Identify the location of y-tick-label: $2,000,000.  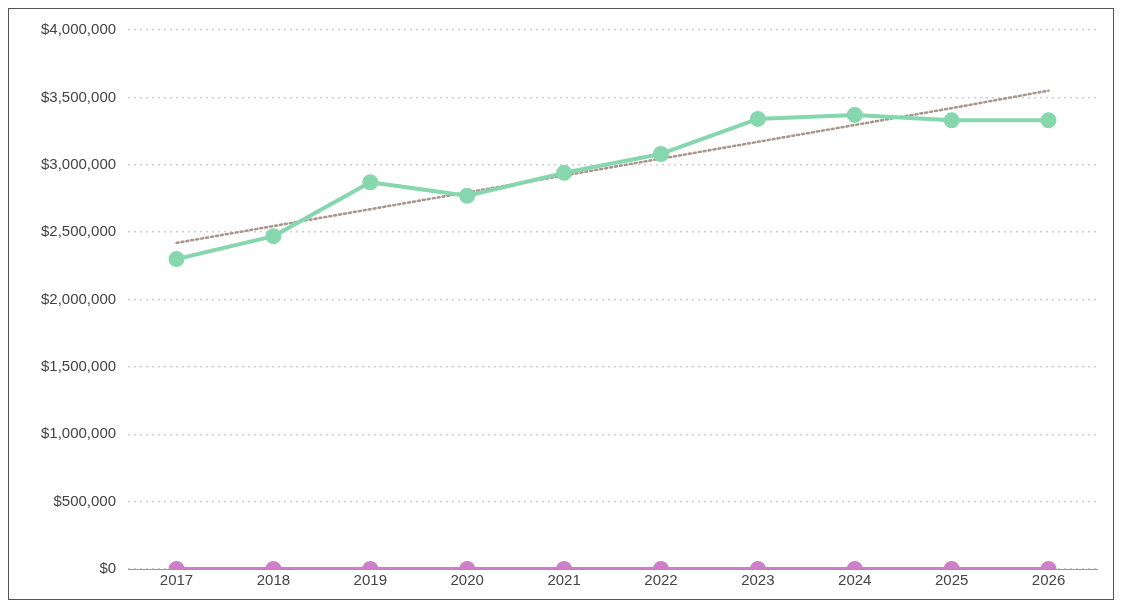
(79, 298).